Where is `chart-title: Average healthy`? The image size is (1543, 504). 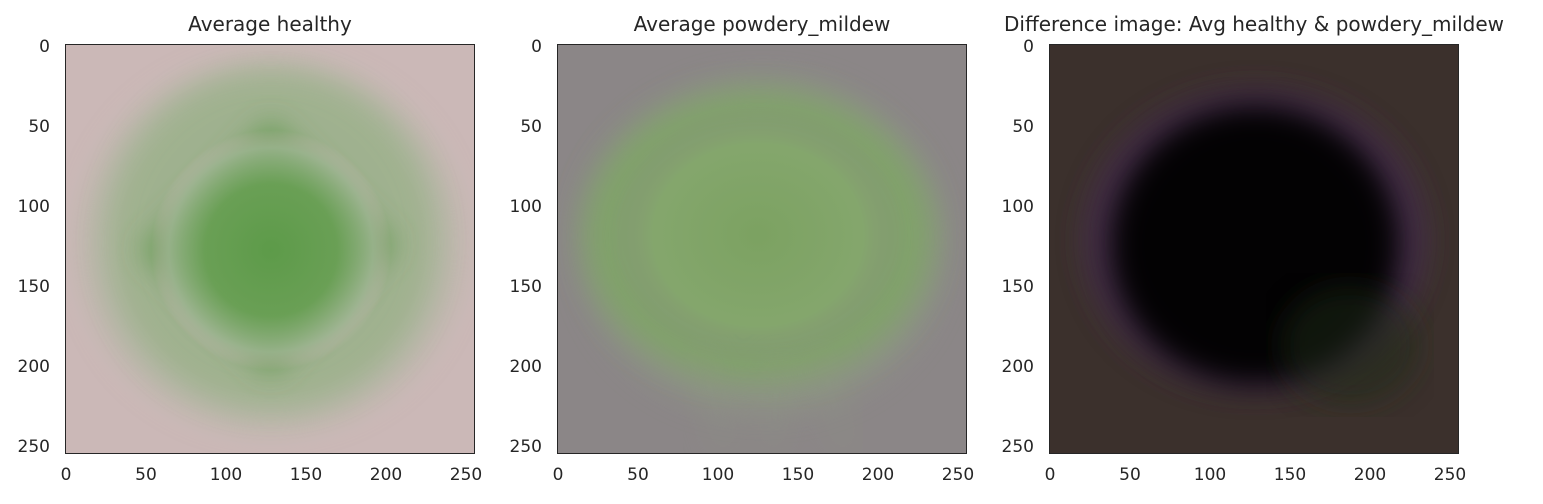 chart-title: Average healthy is located at coordinates (270, 24).